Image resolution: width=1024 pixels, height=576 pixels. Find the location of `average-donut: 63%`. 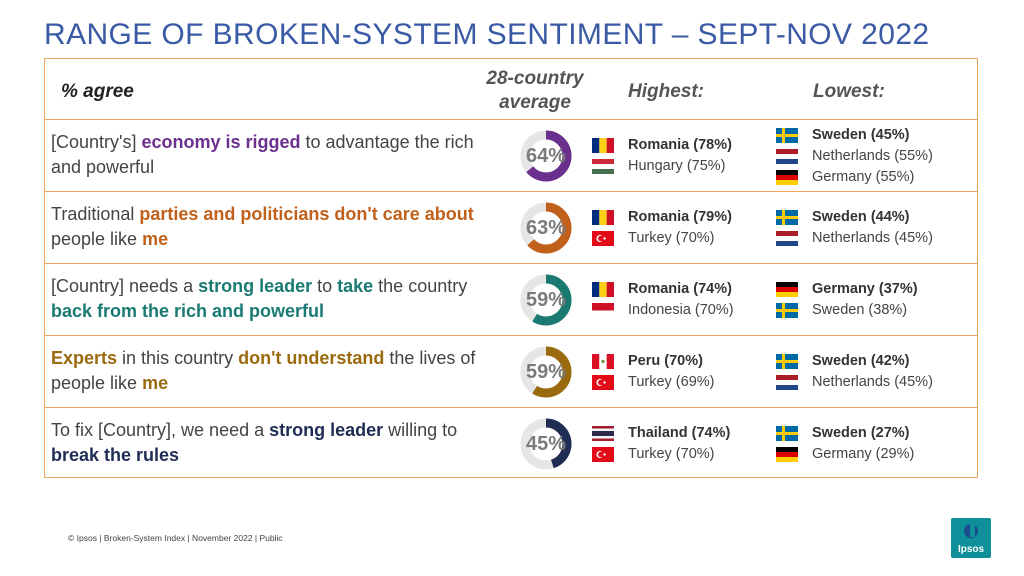

average-donut: 63% is located at coordinates (546, 228).